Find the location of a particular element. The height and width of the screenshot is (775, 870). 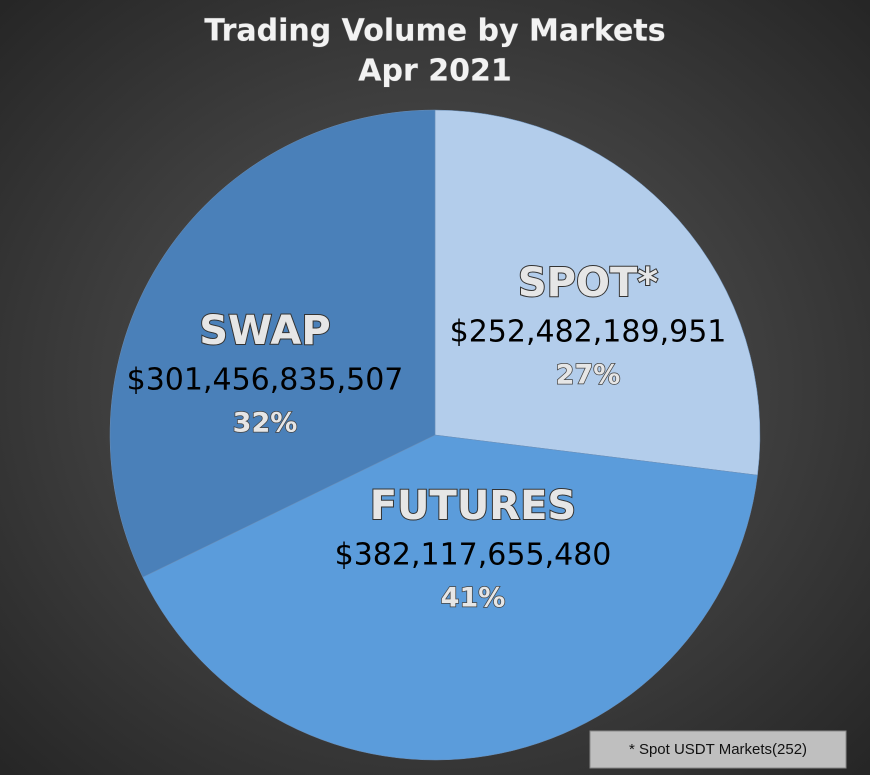

percent-label: 27% is located at coordinates (588, 375).